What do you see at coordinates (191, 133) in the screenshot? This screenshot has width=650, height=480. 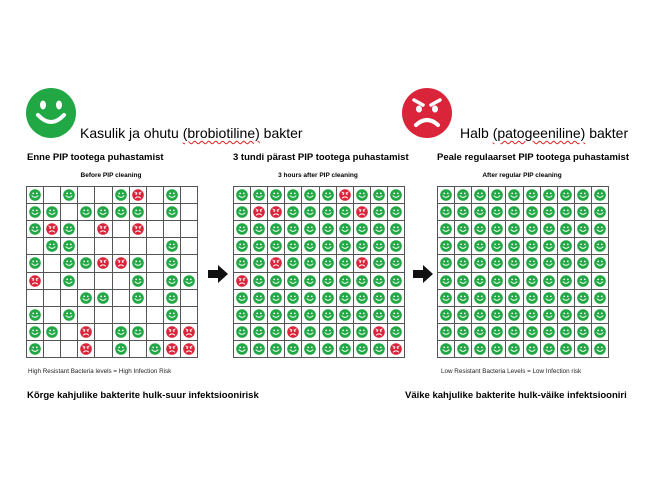 I see `good-bacteria-label: Kasulik ja ohutu (brobiotiline) bakter` at bounding box center [191, 133].